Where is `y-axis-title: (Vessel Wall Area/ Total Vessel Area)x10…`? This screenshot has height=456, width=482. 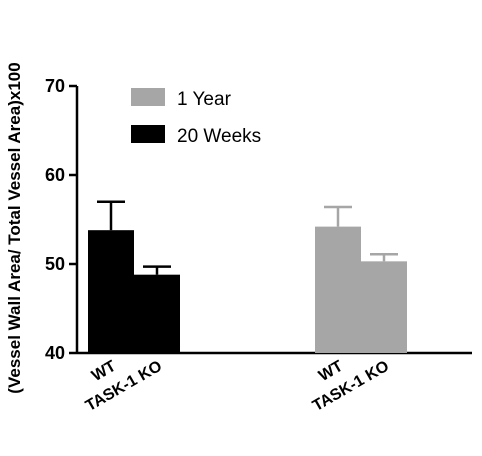
y-axis-title: (Vessel Wall Area/ Total Vessel Area)x10… is located at coordinates (14, 227).